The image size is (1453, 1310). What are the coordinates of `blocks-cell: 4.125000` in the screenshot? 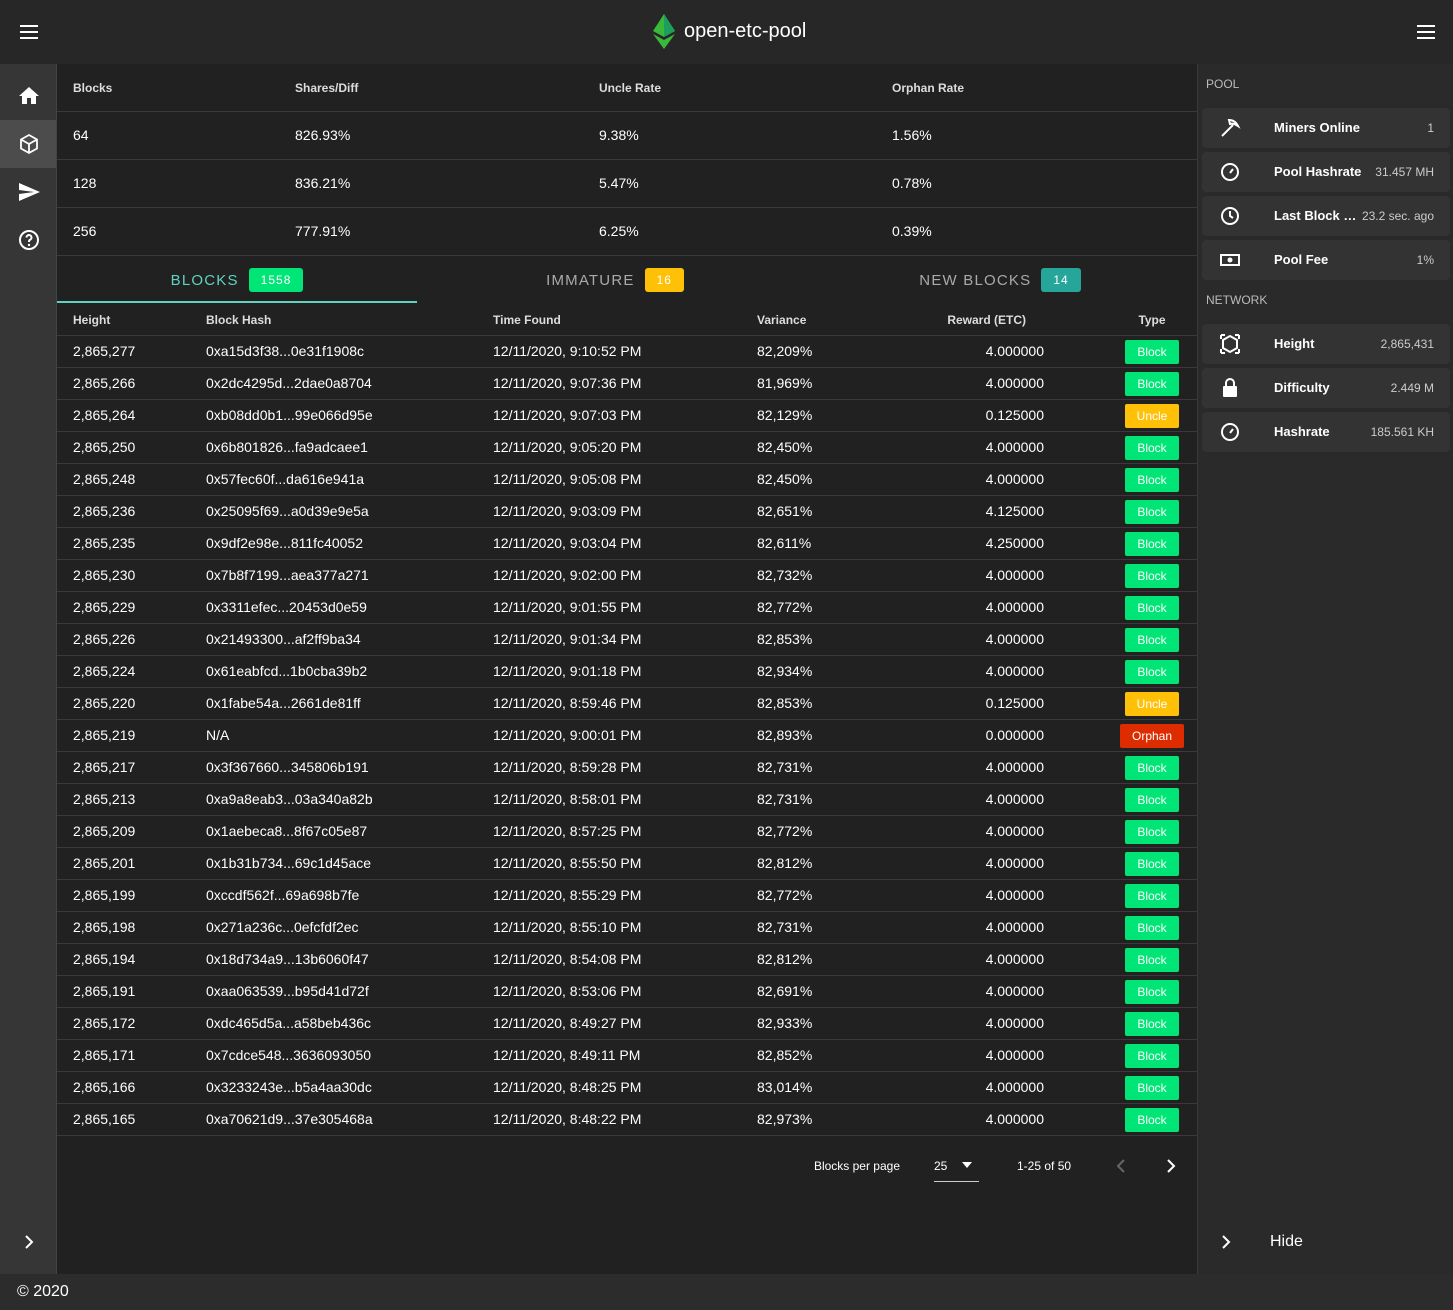 It's located at (1014, 511).